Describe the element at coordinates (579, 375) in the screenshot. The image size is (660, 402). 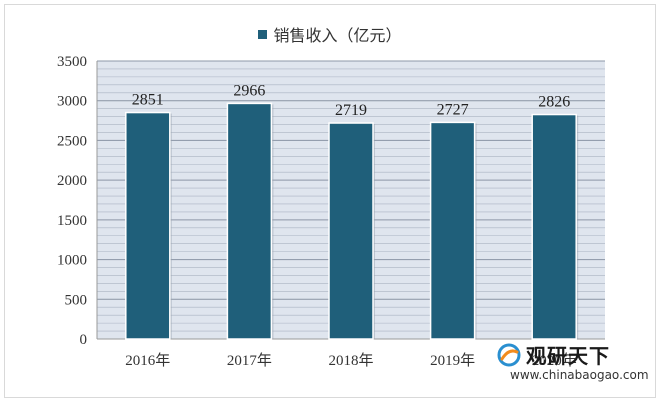
I see `brand-url: www.chinabaogao.com` at that location.